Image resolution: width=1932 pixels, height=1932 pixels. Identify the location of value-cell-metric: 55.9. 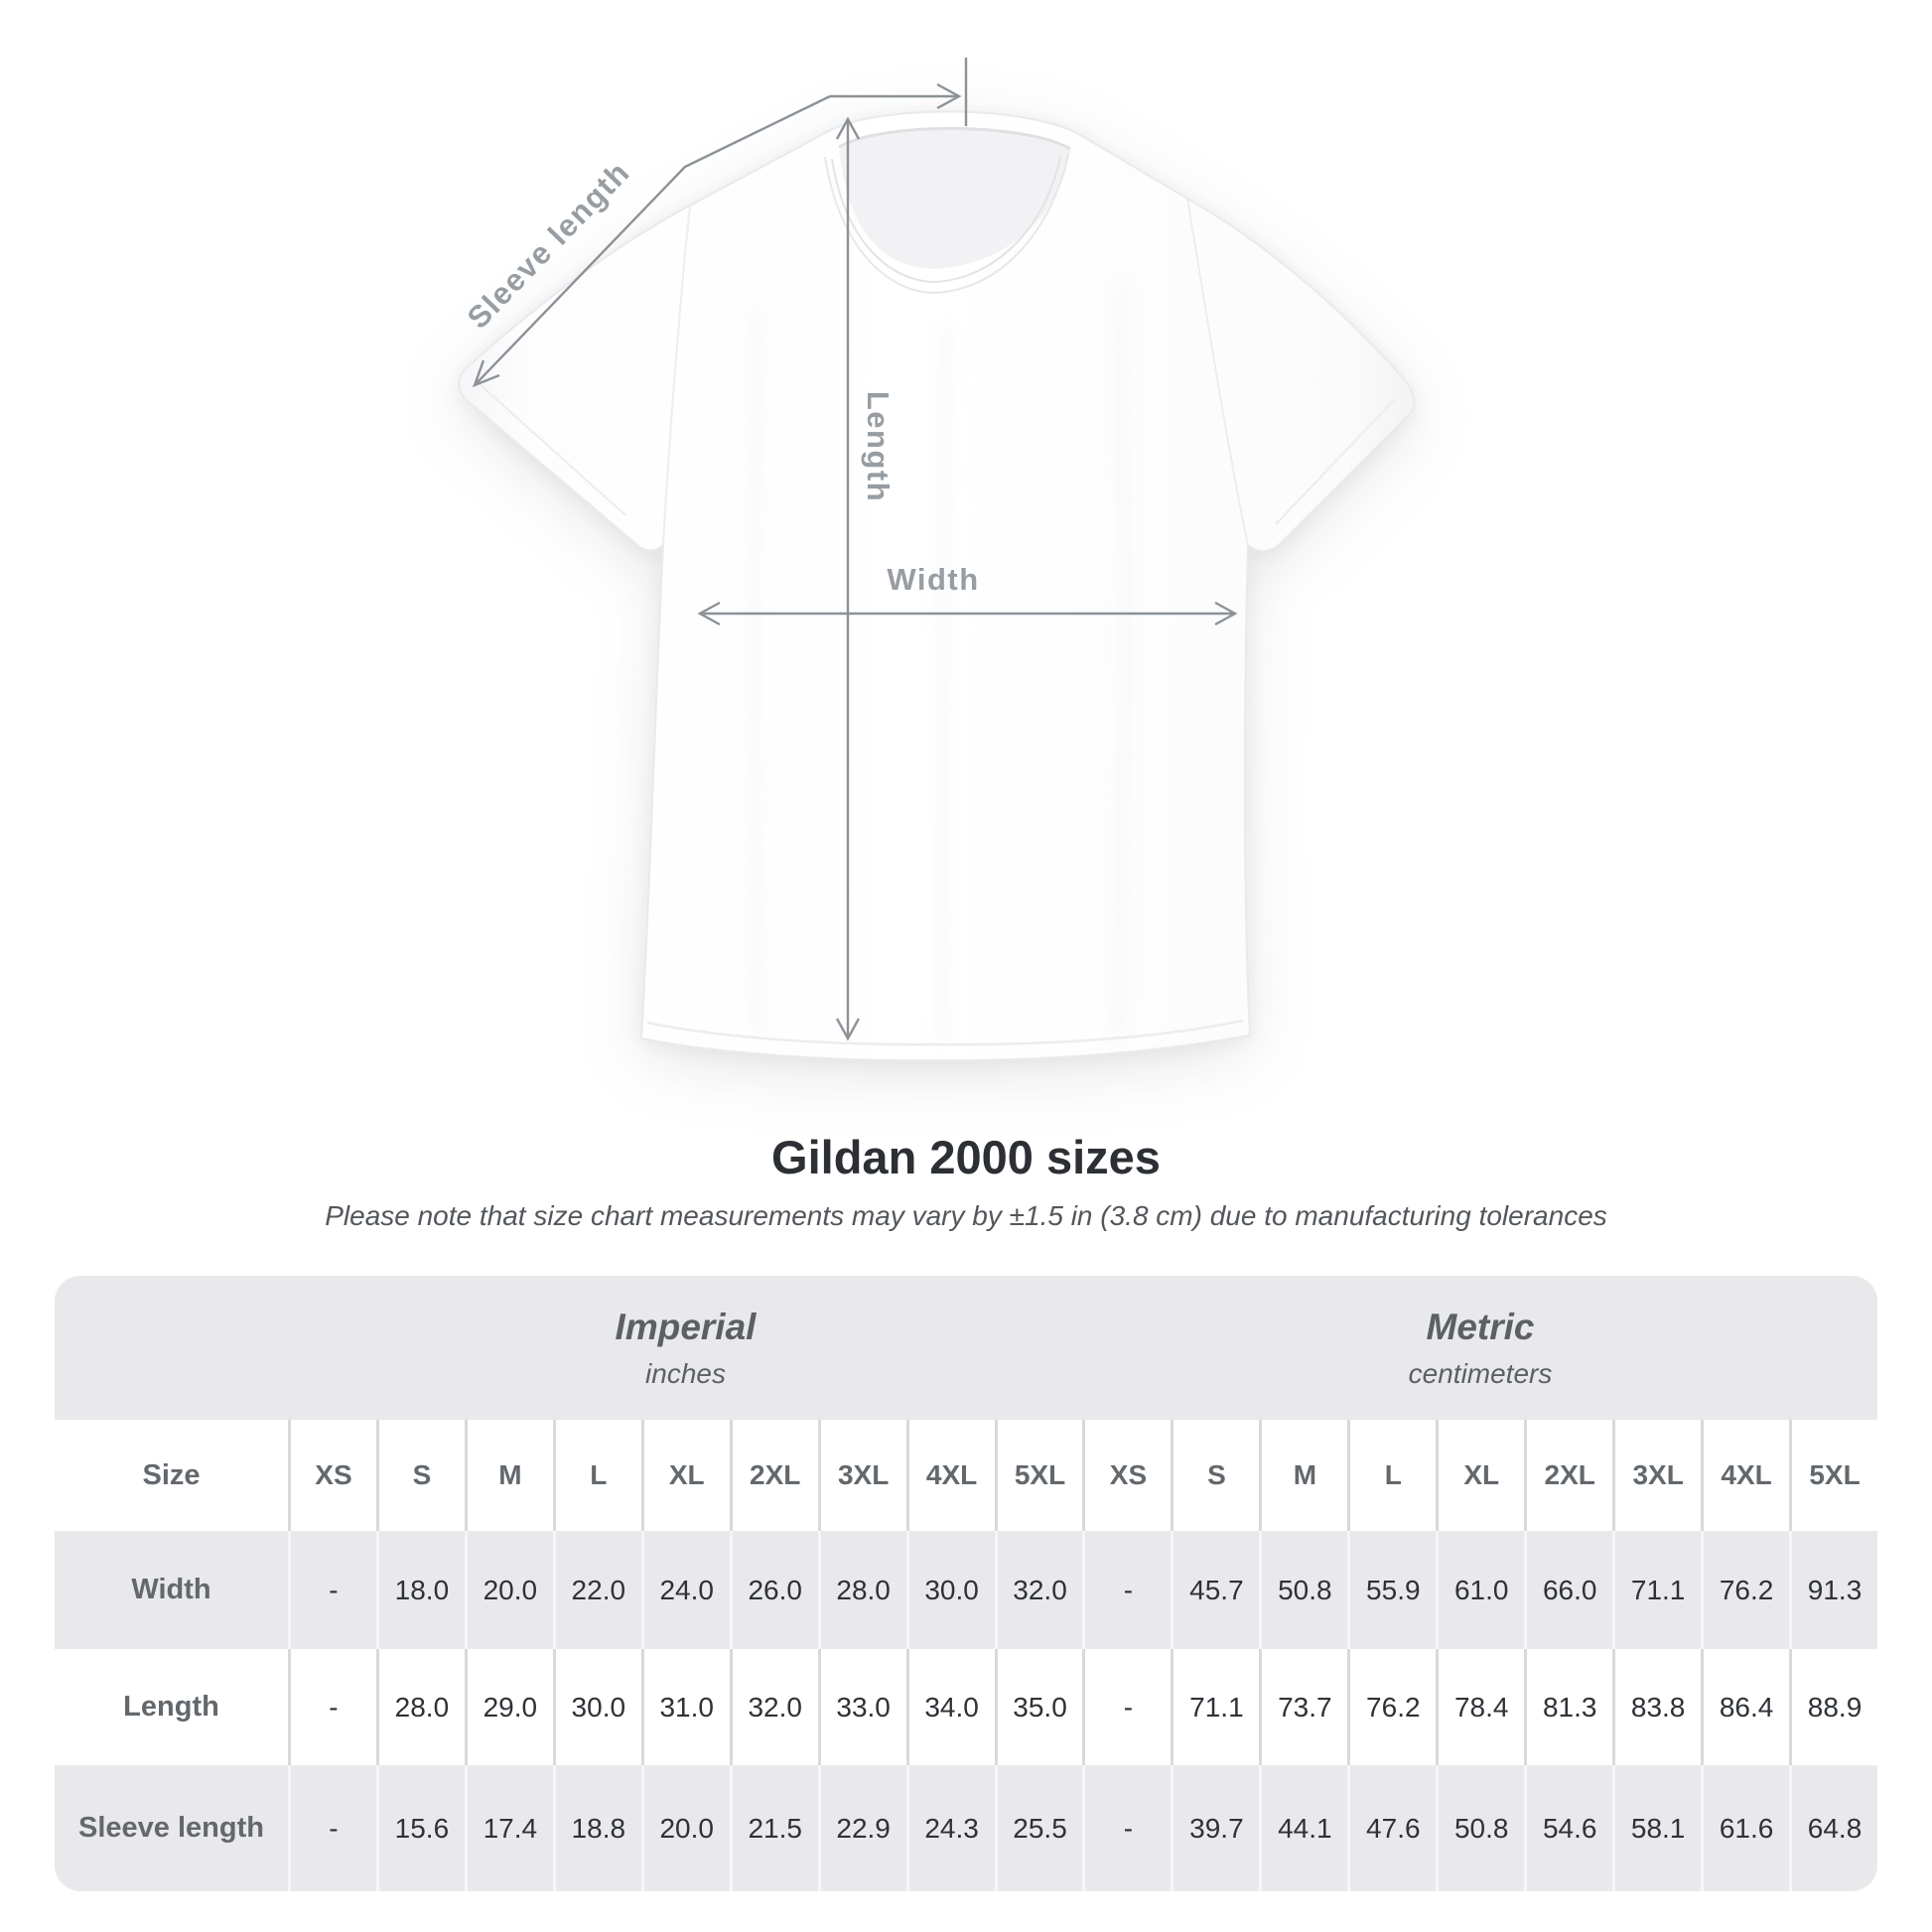
(1392, 1590).